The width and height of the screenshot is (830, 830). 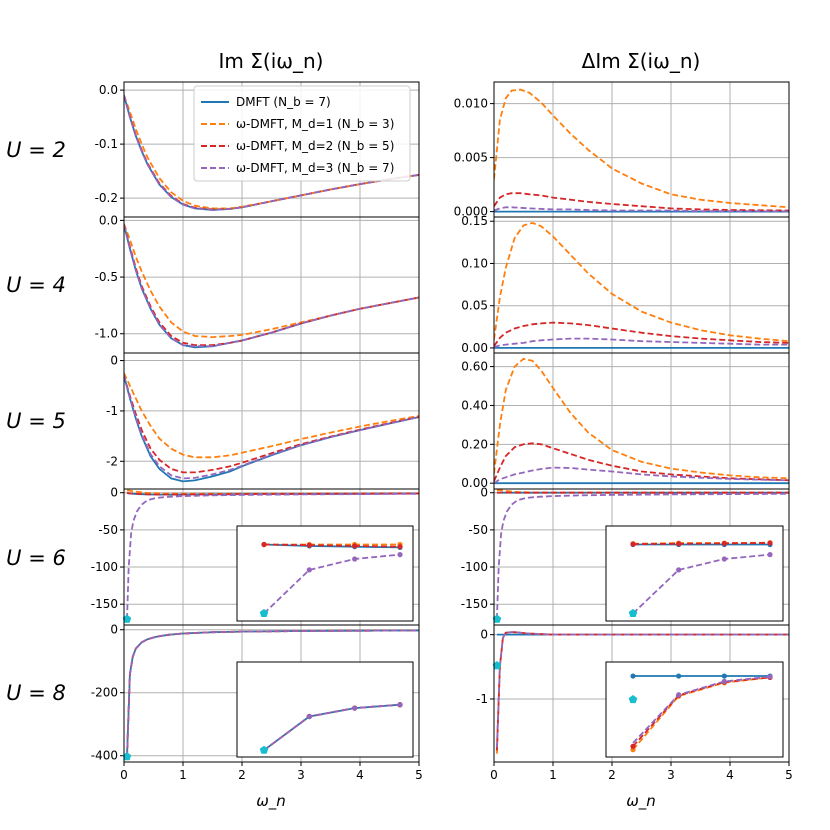 What do you see at coordinates (104, 756) in the screenshot?
I see `y-tick-label: -400` at bounding box center [104, 756].